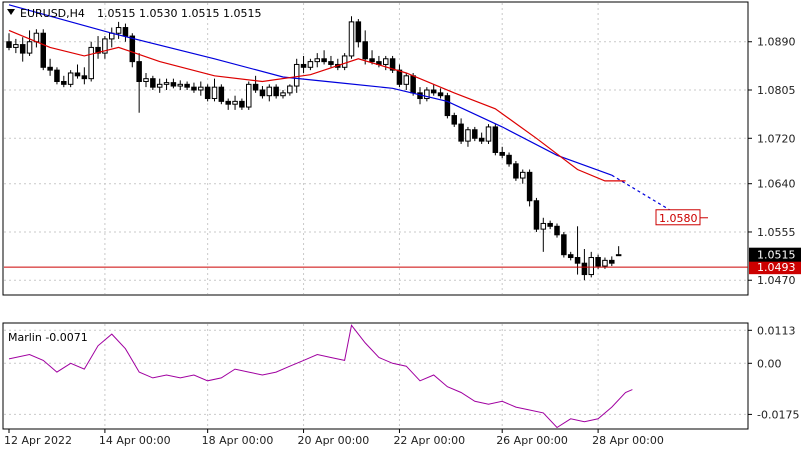  I want to click on time-tick-label: 20 Apr 00:00, so click(334, 440).